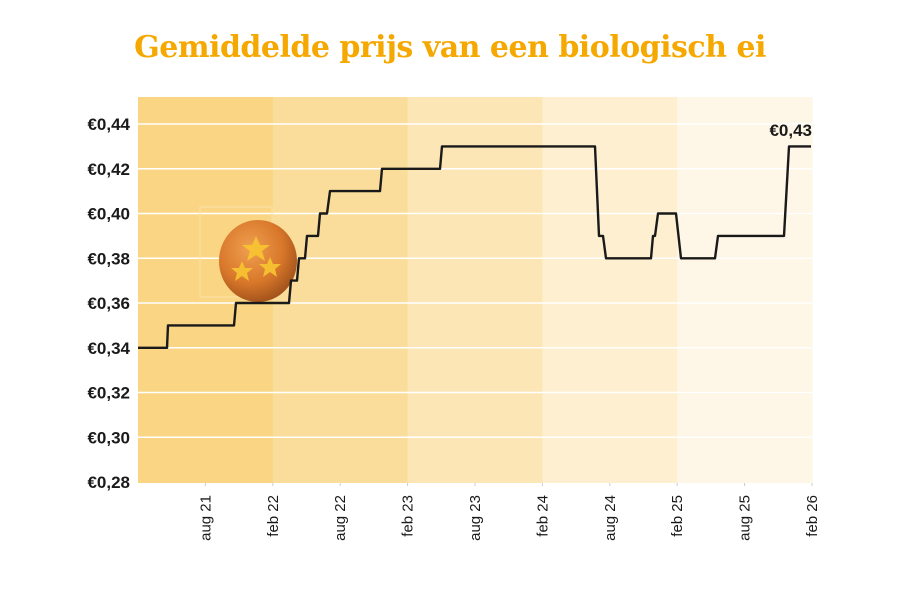 This screenshot has width=900, height=600. What do you see at coordinates (108, 393) in the screenshot?
I see `y-tick-label: €0,32` at bounding box center [108, 393].